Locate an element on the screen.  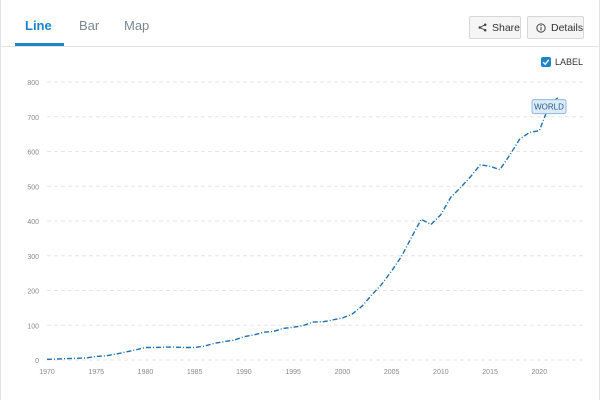
x-tick-label: 2000 is located at coordinates (343, 372).